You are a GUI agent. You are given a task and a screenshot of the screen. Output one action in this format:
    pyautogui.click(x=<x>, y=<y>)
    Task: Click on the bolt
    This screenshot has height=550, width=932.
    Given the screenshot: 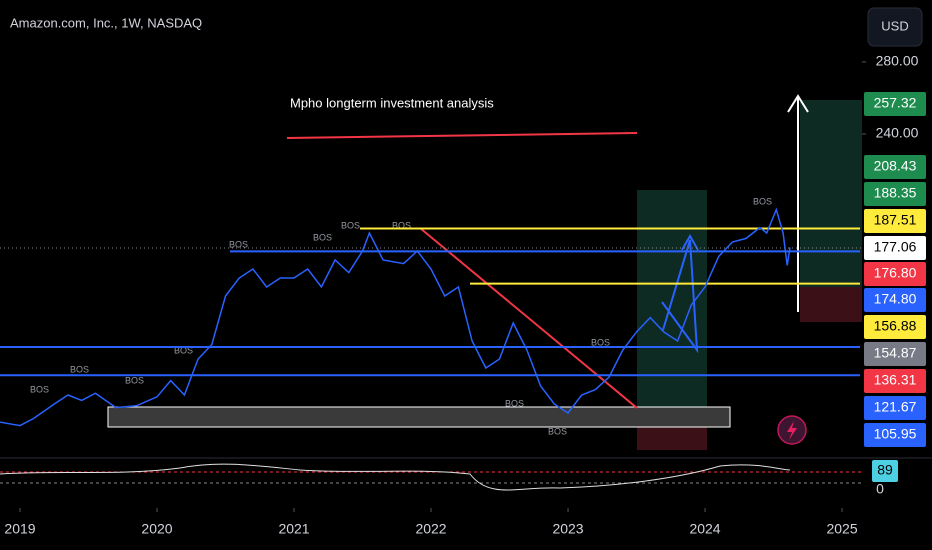 What is the action you would take?
    pyautogui.click(x=792, y=430)
    